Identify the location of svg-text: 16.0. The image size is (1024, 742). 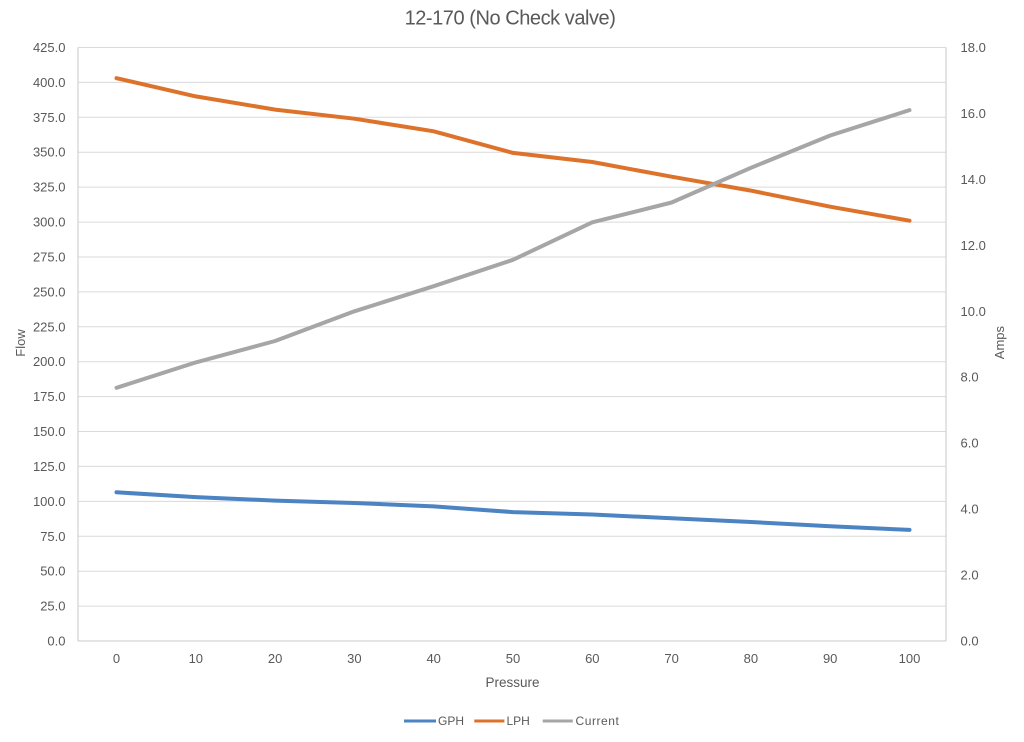
(973, 113).